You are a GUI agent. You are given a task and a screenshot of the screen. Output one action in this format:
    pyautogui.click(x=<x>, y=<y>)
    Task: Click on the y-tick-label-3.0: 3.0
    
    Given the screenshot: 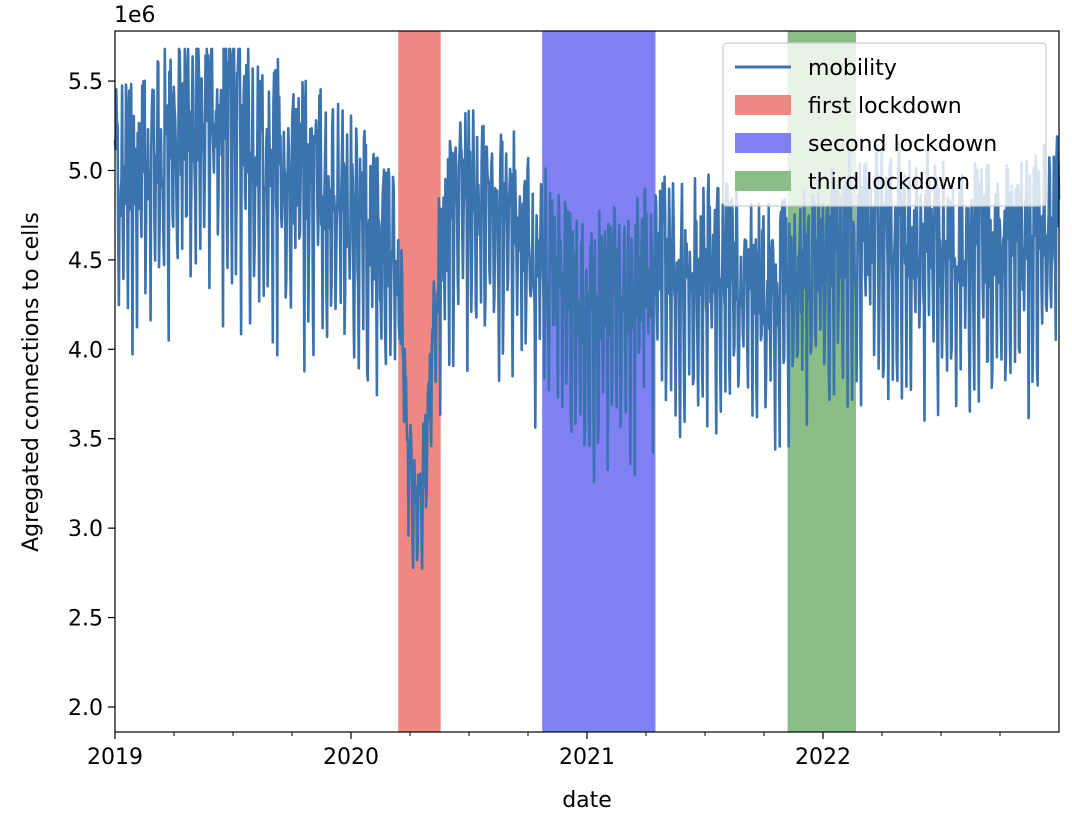 What is the action you would take?
    pyautogui.click(x=85, y=529)
    